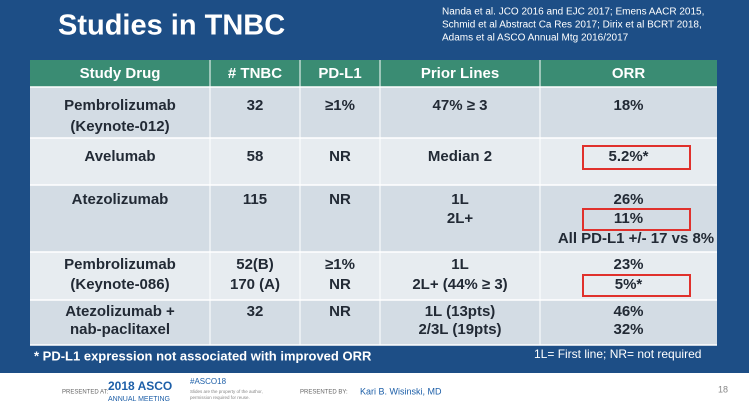 The height and width of the screenshot is (411, 749). Describe the element at coordinates (208, 381) in the screenshot. I see `hashtag: #ASCO18` at that location.